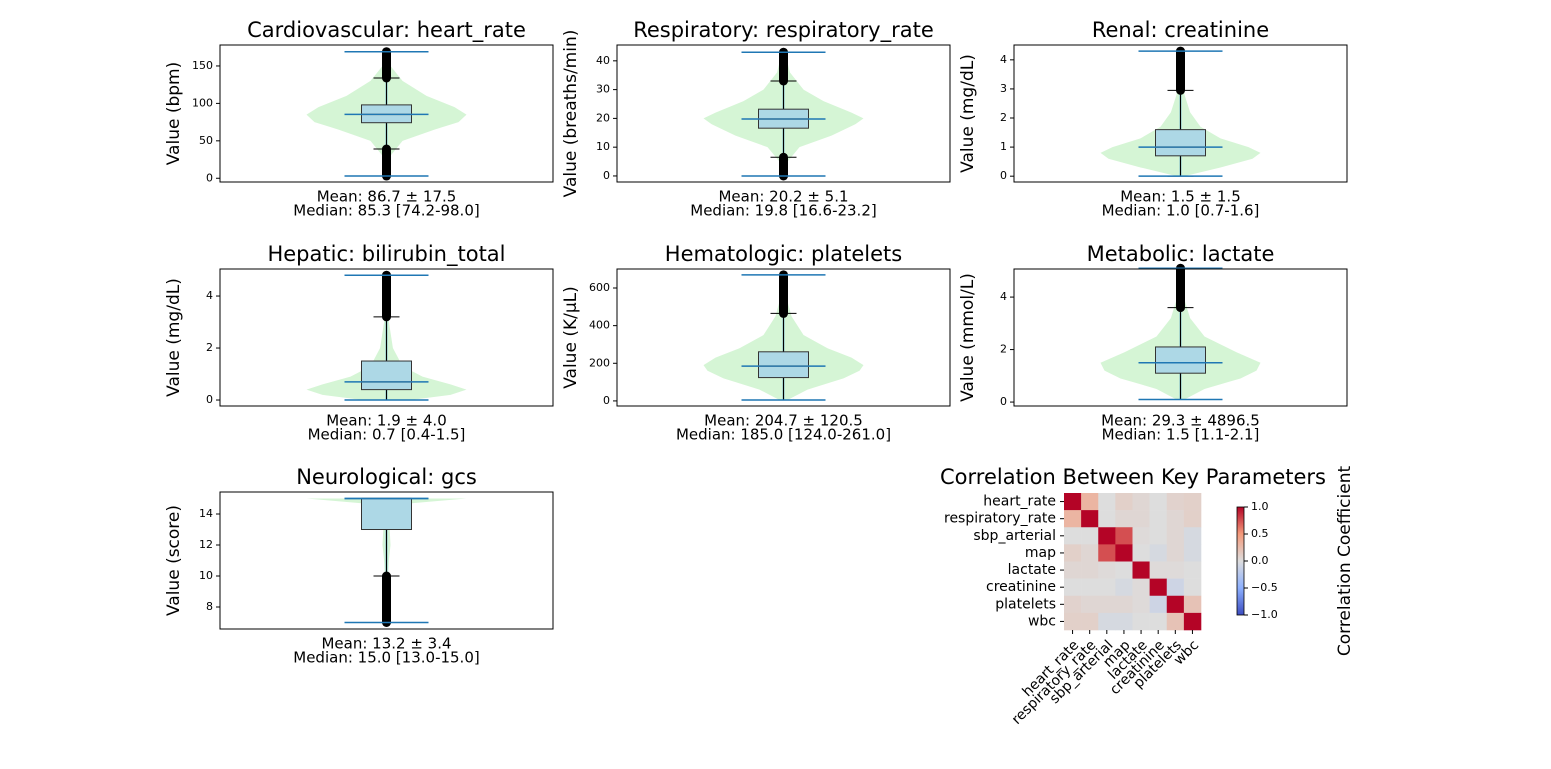 Image resolution: width=1551 pixels, height=769 pixels. I want to click on y-tick-label: 400, so click(599, 325).